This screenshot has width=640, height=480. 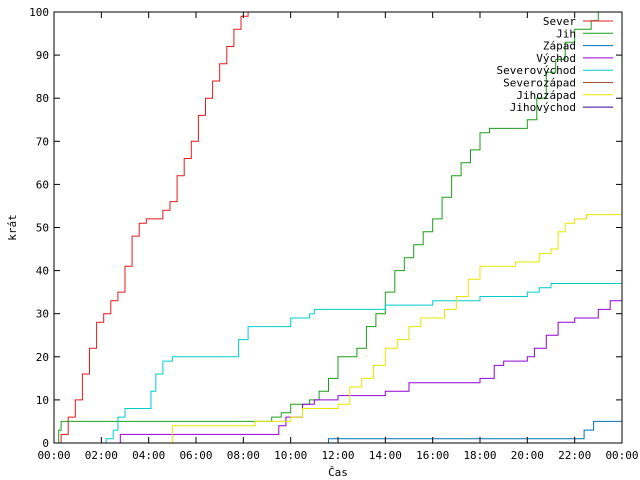 I want to click on legend-label: Severovýchod, so click(x=536, y=70).